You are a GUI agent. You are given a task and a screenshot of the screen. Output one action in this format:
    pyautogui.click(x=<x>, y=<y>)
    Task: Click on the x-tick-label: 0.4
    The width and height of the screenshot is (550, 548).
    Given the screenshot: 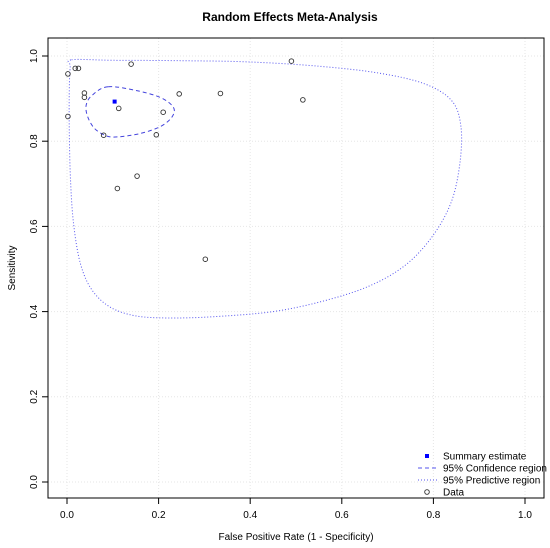 What is the action you would take?
    pyautogui.click(x=250, y=515)
    